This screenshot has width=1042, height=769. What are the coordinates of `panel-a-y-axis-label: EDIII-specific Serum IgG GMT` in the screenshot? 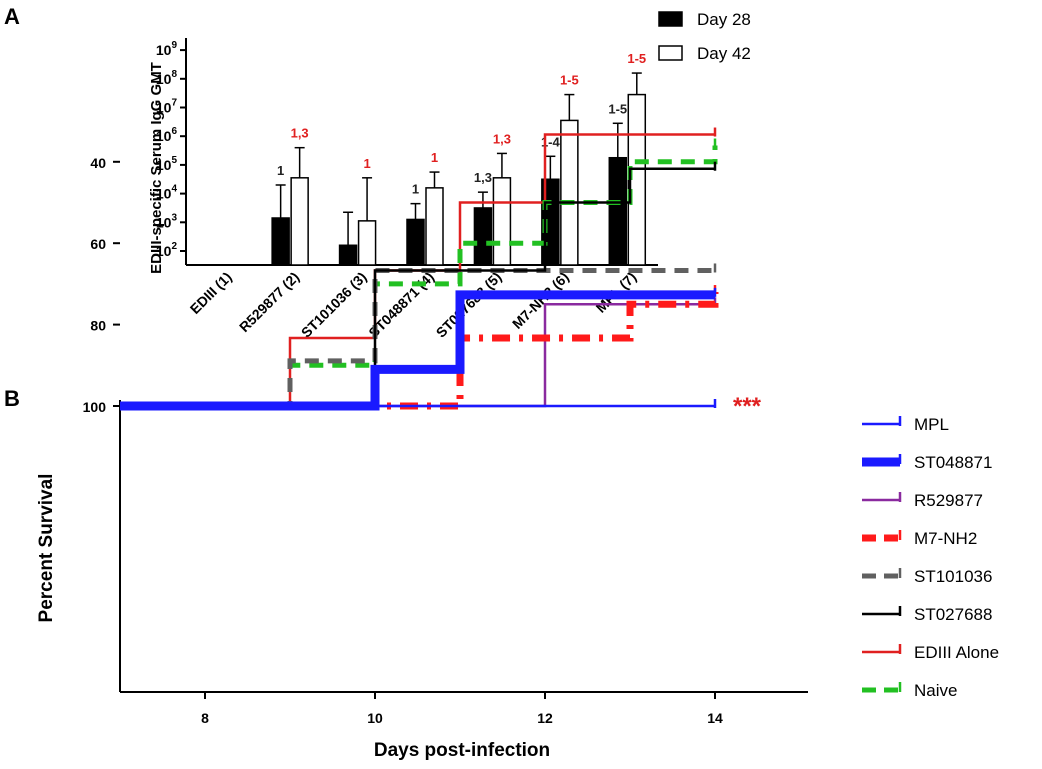 It's located at (156, 168).